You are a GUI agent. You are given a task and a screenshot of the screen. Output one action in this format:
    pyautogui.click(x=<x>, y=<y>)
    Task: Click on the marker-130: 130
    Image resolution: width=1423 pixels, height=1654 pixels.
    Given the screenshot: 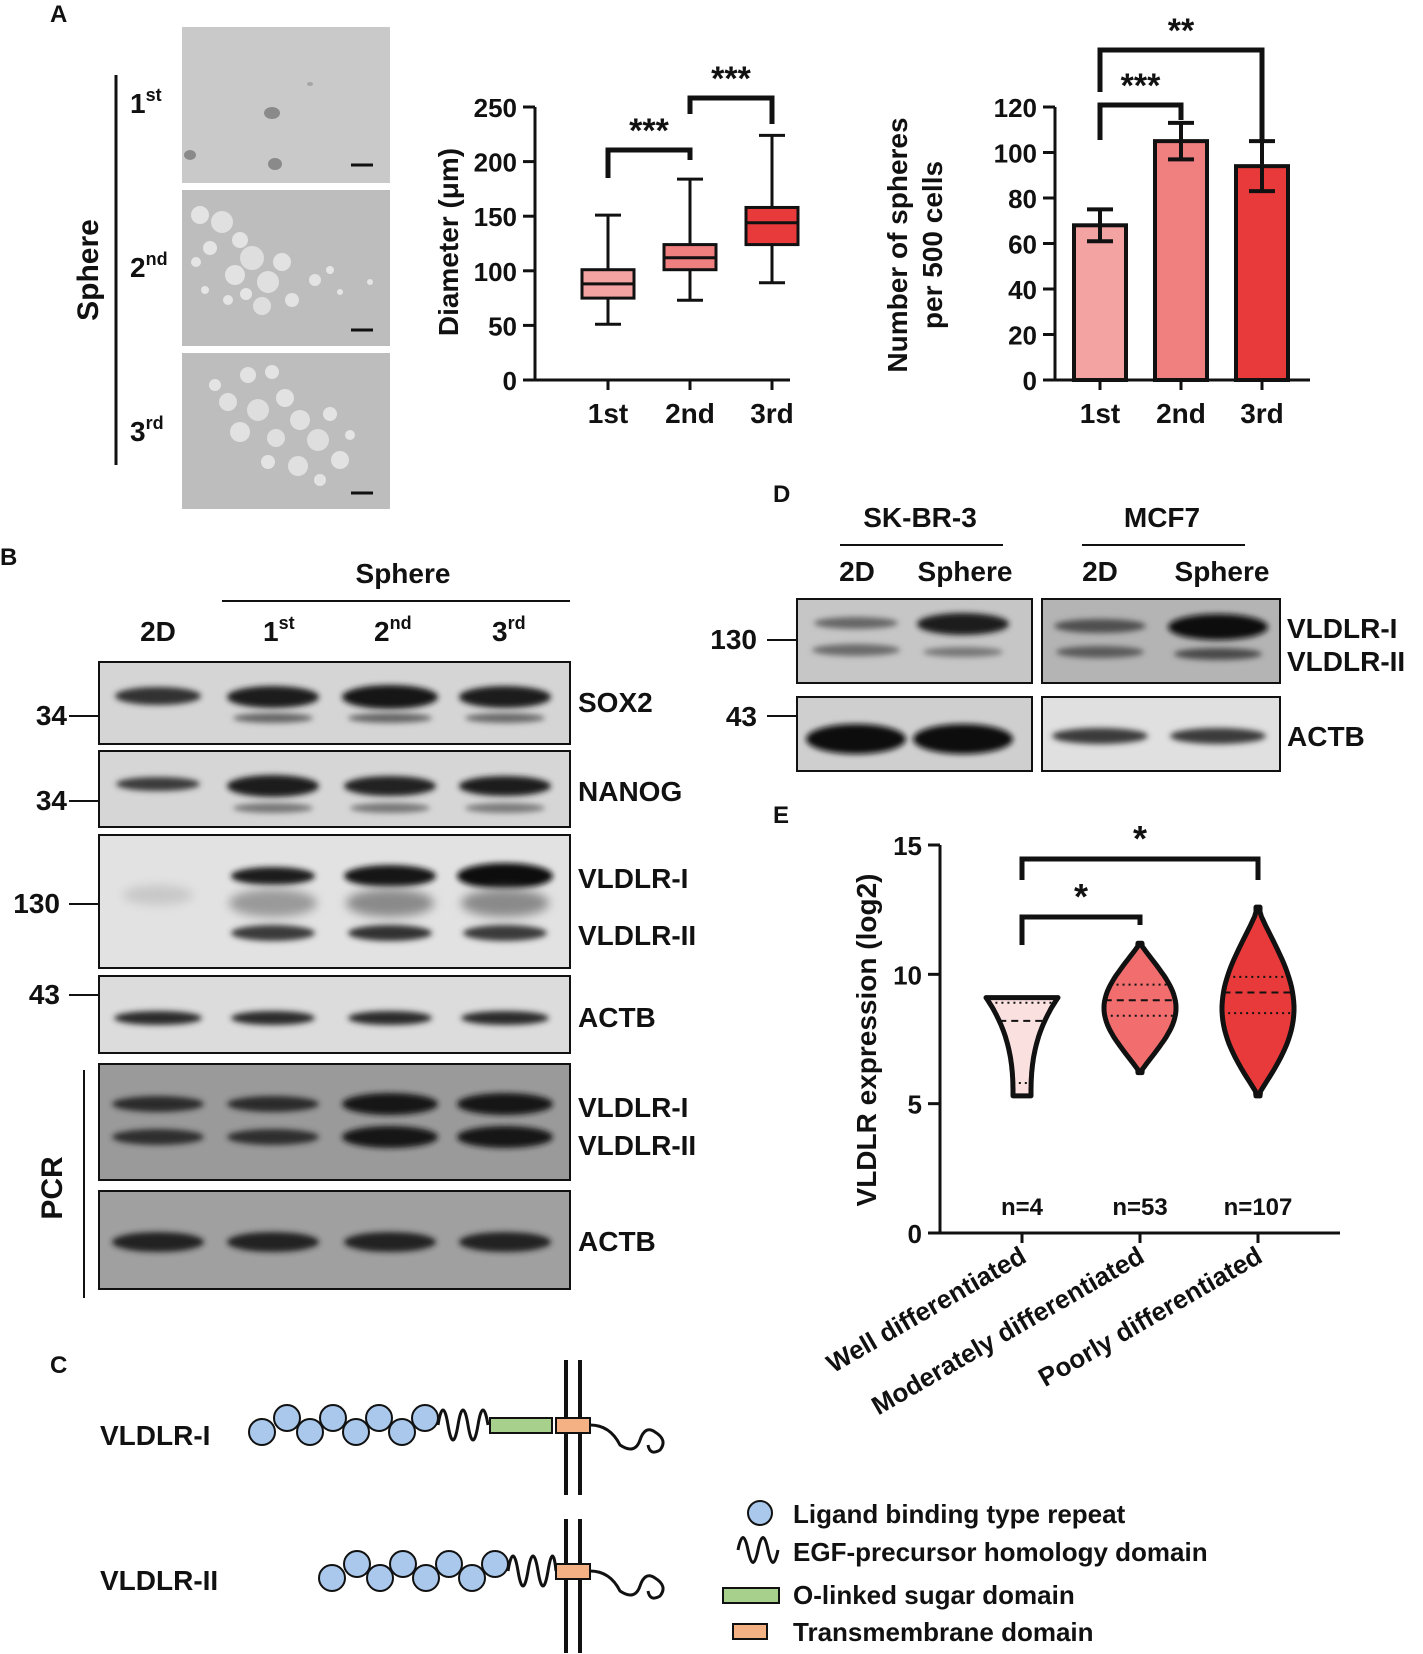 What is the action you would take?
    pyautogui.click(x=733, y=639)
    